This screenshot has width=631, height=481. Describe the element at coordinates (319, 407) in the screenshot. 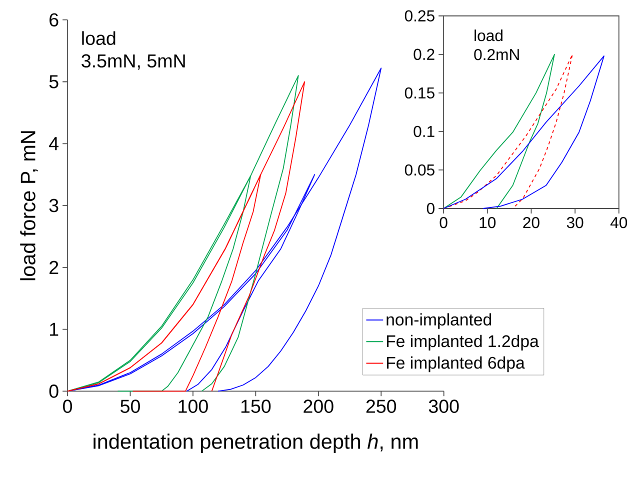

I see `x-tick-label: 200` at that location.